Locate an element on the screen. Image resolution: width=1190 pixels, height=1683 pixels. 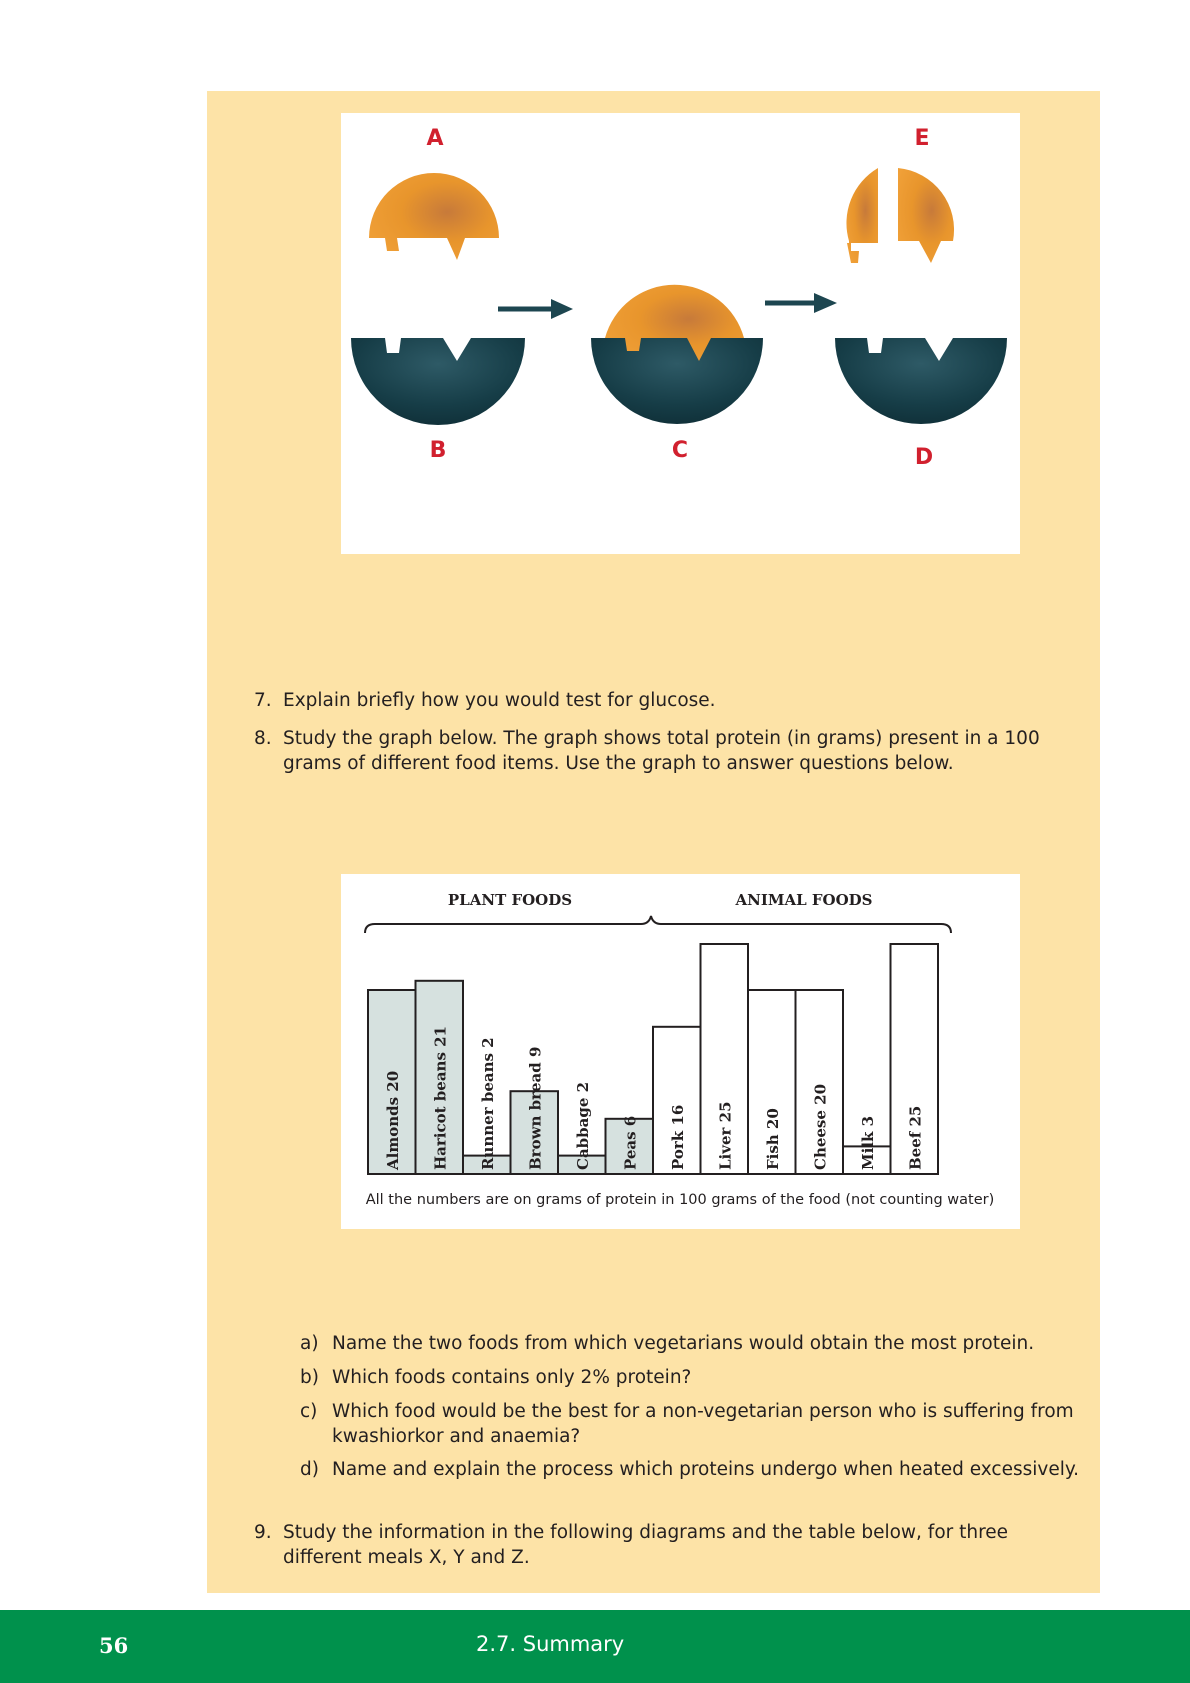
bar-label-7: Liver 25 is located at coordinates (725, 1135).